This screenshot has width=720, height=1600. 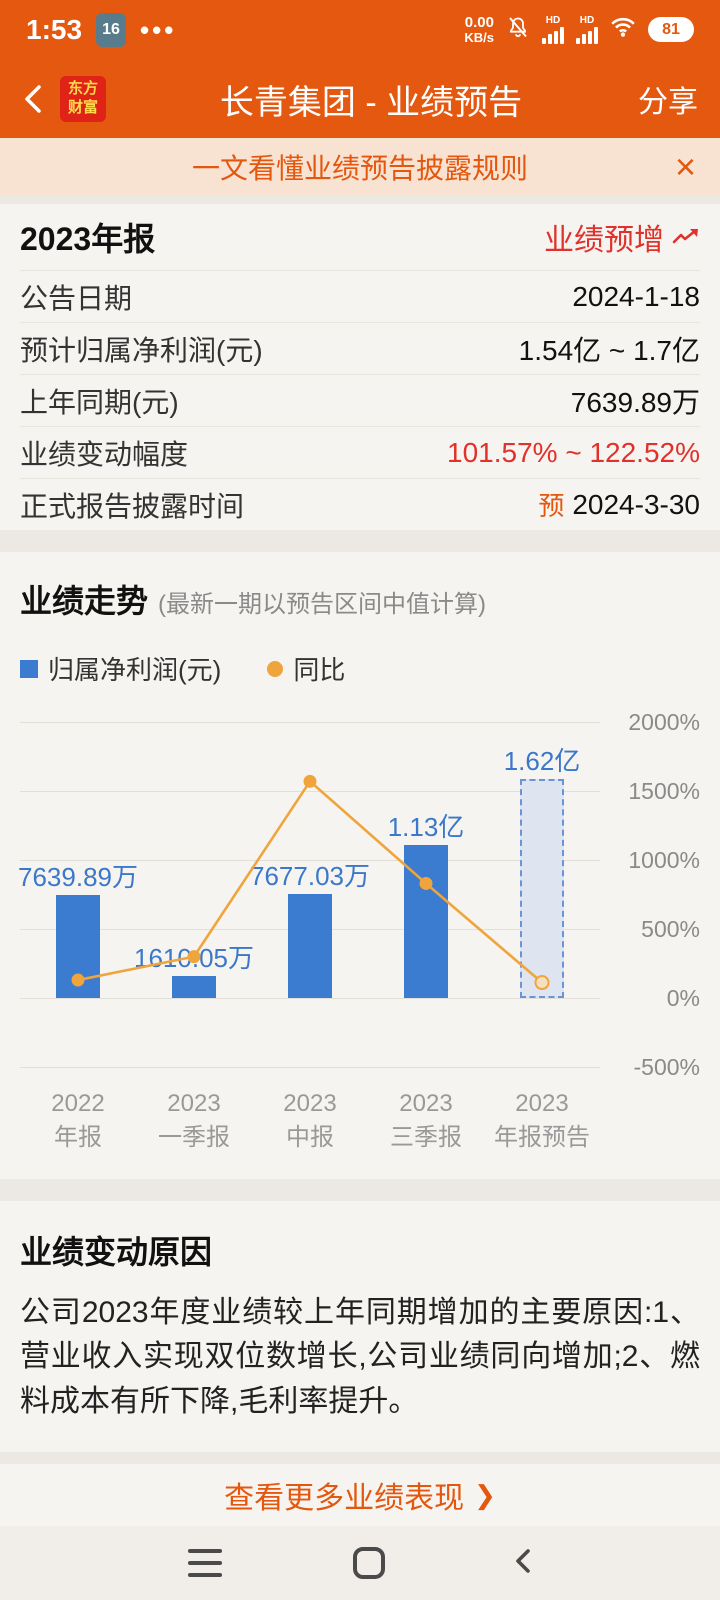 I want to click on battery-icon: 81, so click(x=671, y=30).